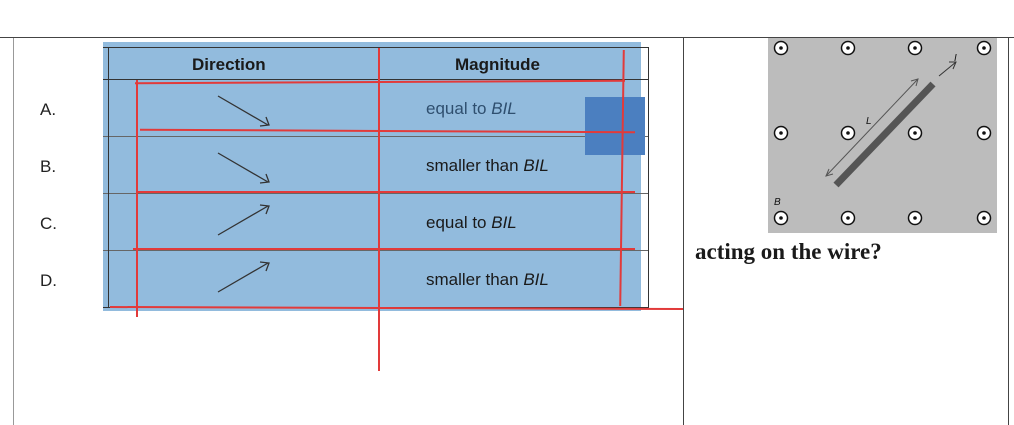 This screenshot has width=1014, height=425. What do you see at coordinates (648, 177) in the screenshot?
I see `table-right-border` at bounding box center [648, 177].